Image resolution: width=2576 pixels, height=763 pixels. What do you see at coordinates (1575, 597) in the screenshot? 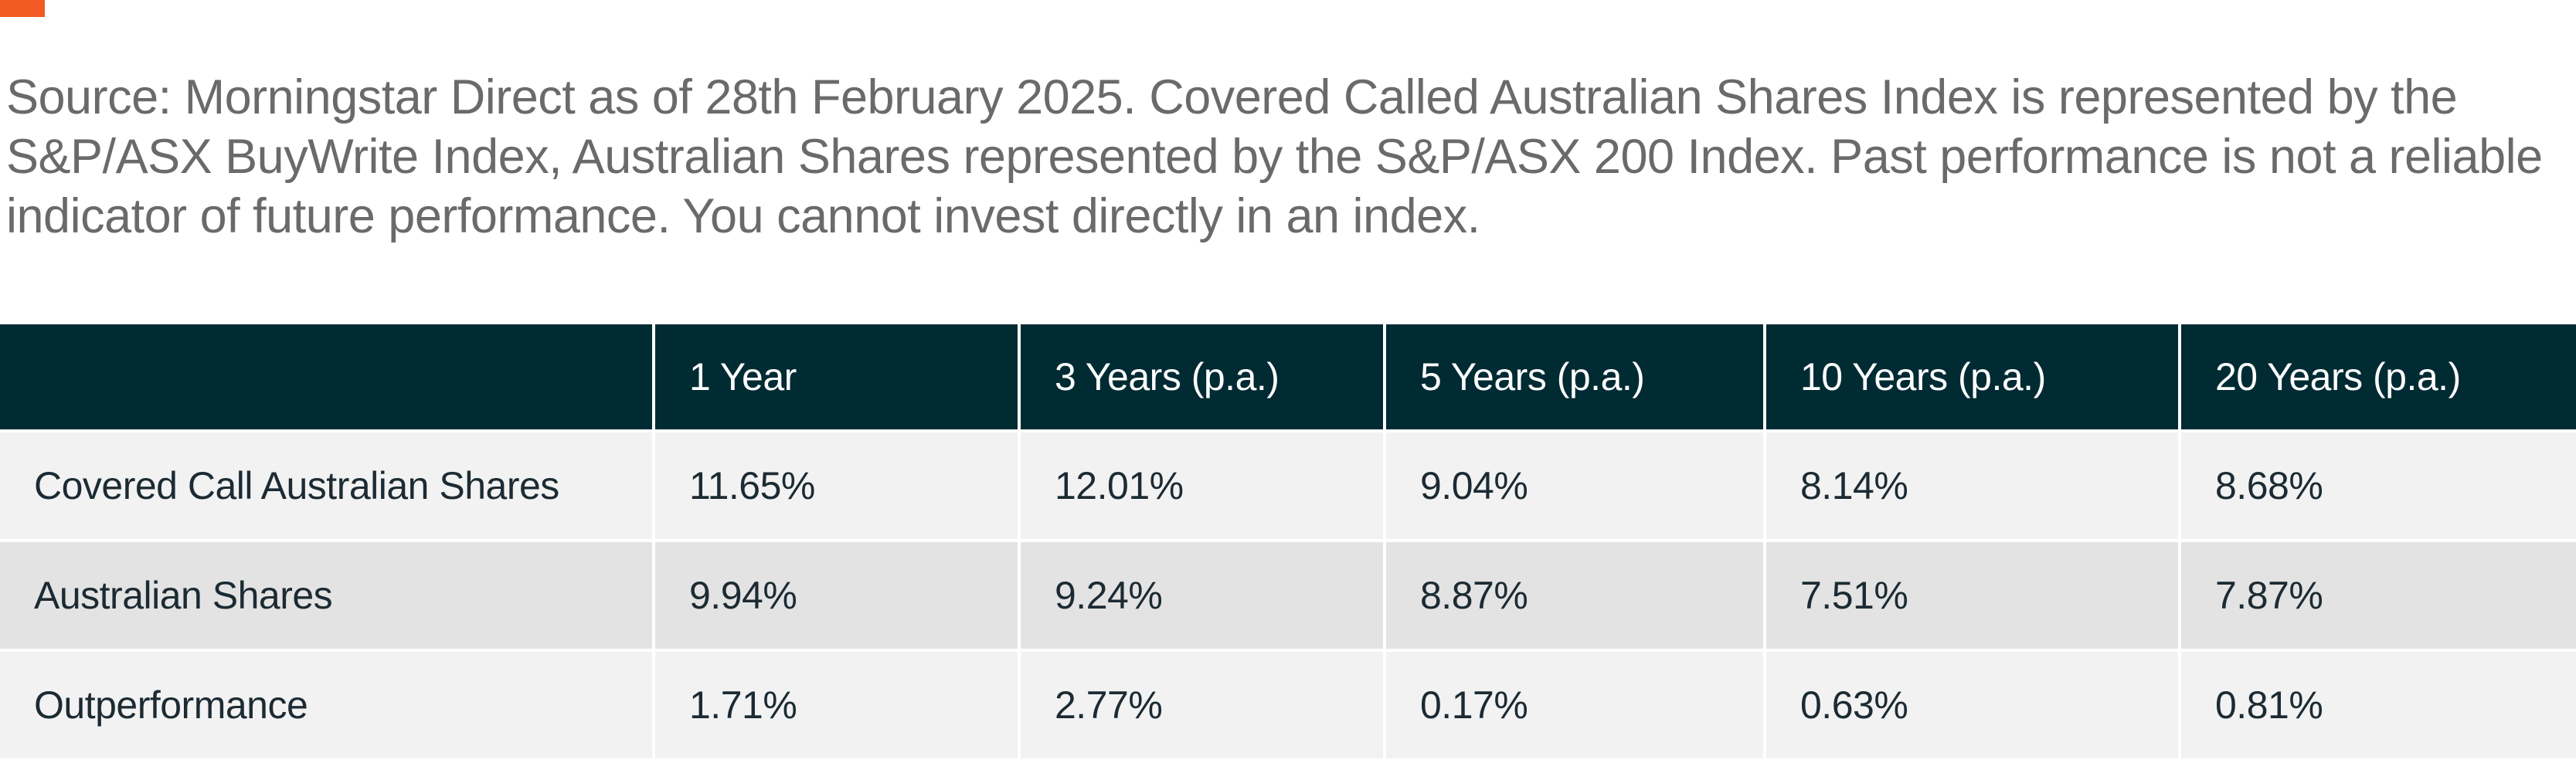
I see `table-cell: 8.87%` at bounding box center [1575, 597].